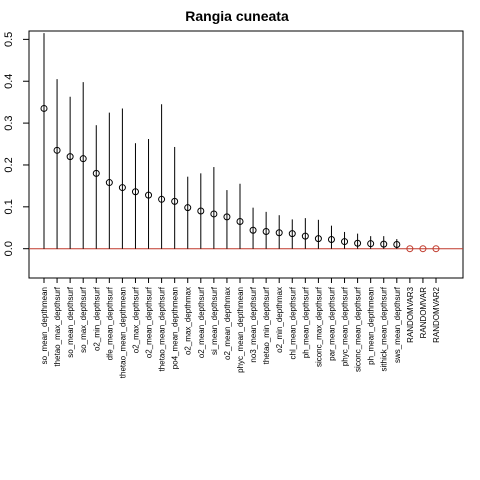  What do you see at coordinates (214, 320) in the screenshot?
I see `x-tick-label: si_mean_depthsurf` at bounding box center [214, 320].